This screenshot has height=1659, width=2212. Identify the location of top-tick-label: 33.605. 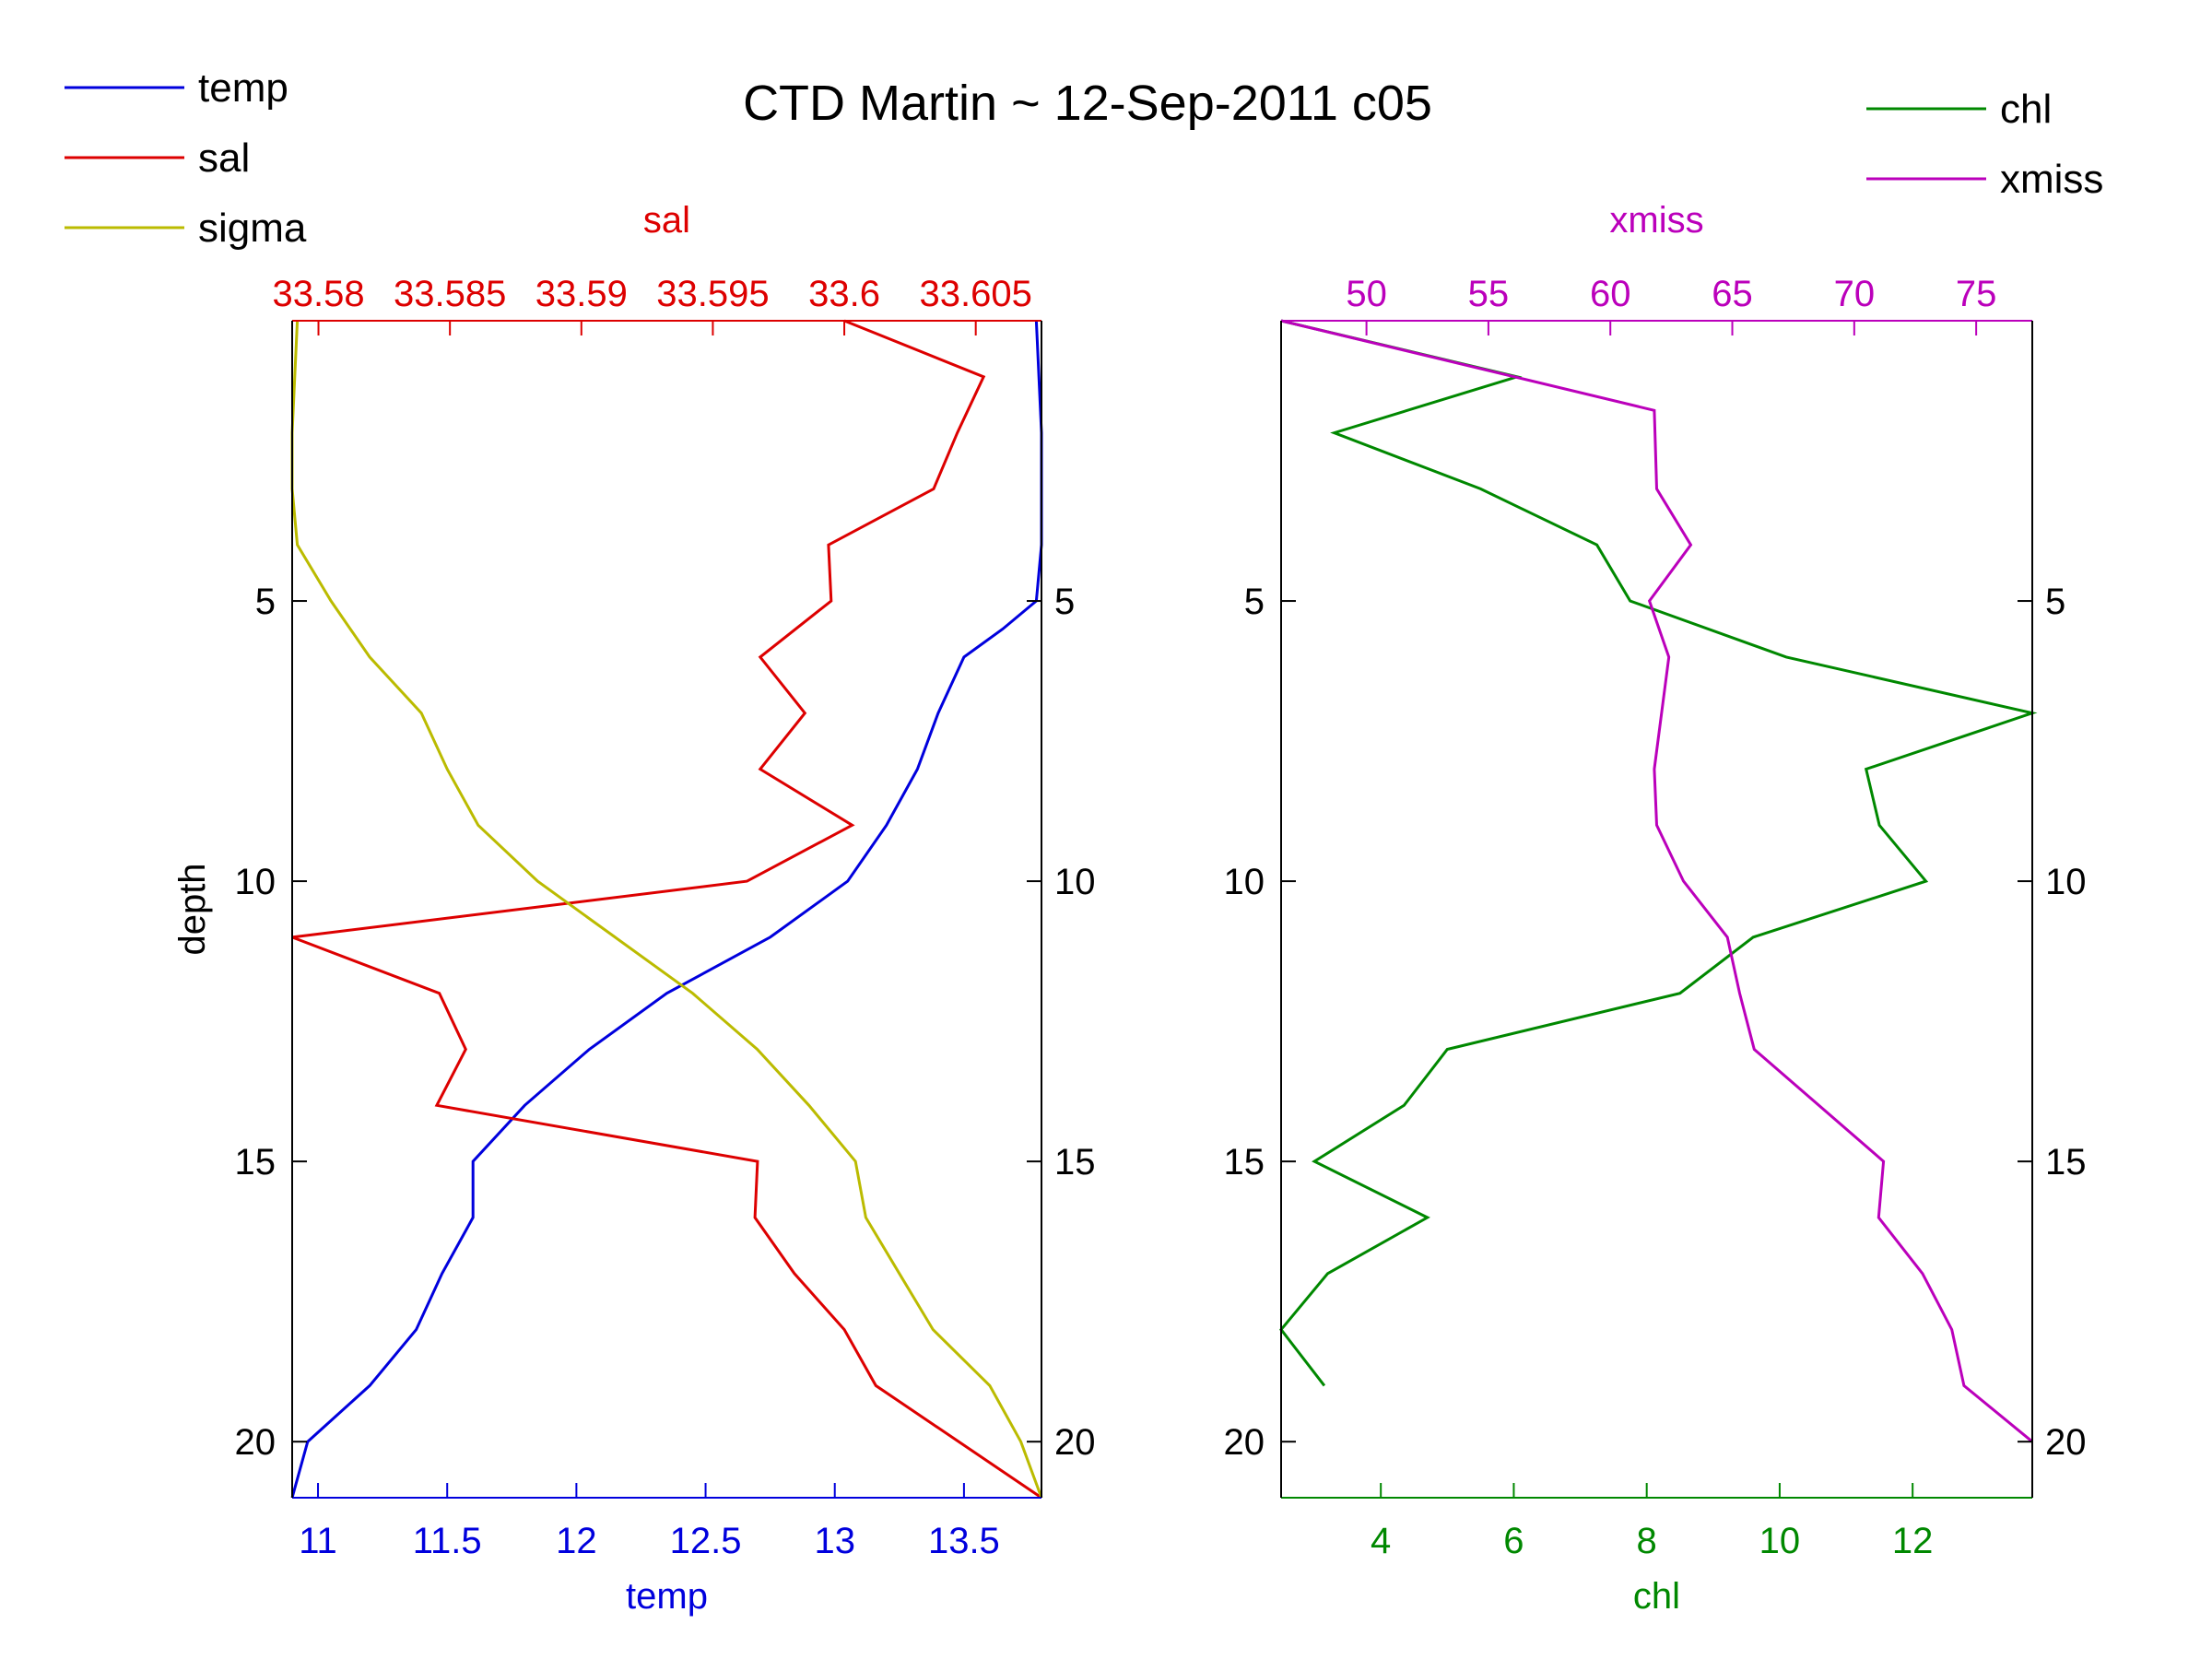
(976, 294).